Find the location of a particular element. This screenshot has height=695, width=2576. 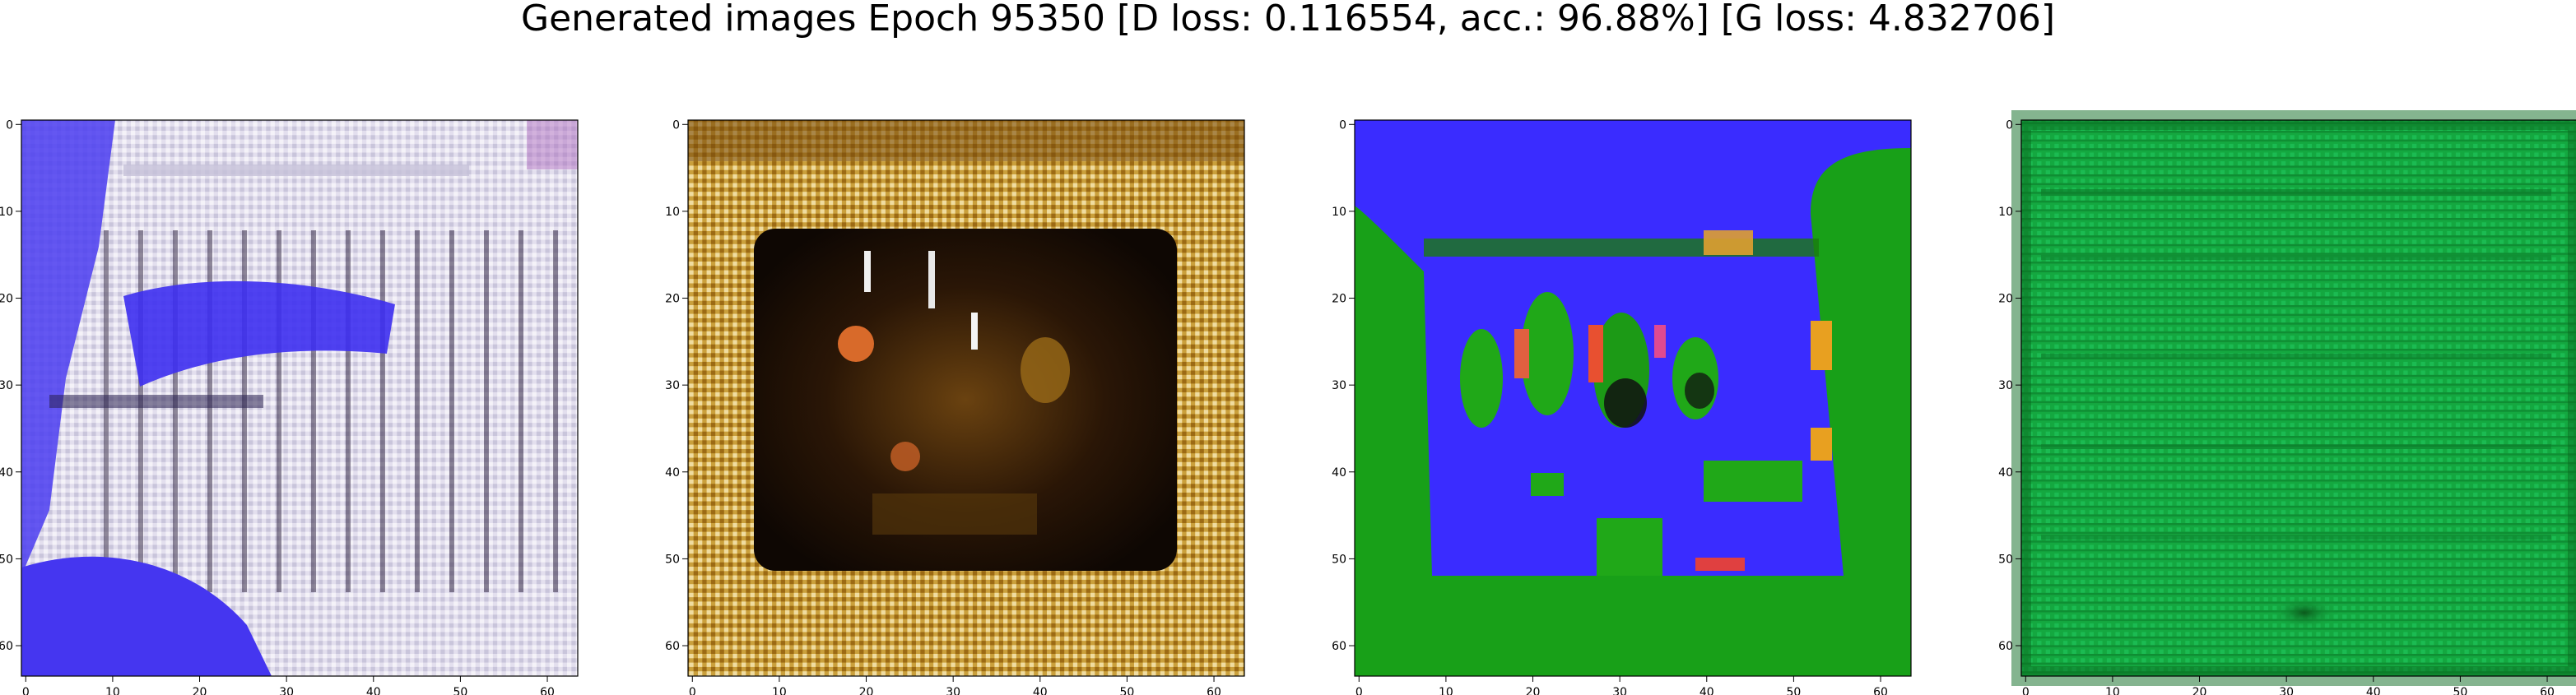

x-tick-label-3-3: 30 is located at coordinates (1619, 690).